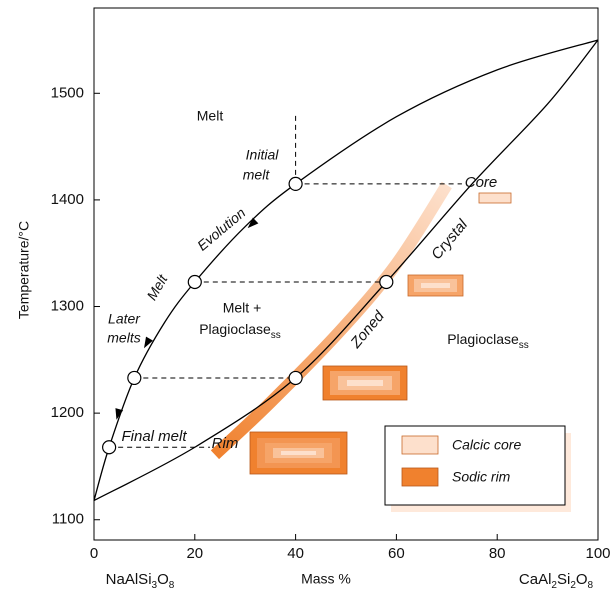  I want to click on x-tick-label: 80, so click(497, 553).